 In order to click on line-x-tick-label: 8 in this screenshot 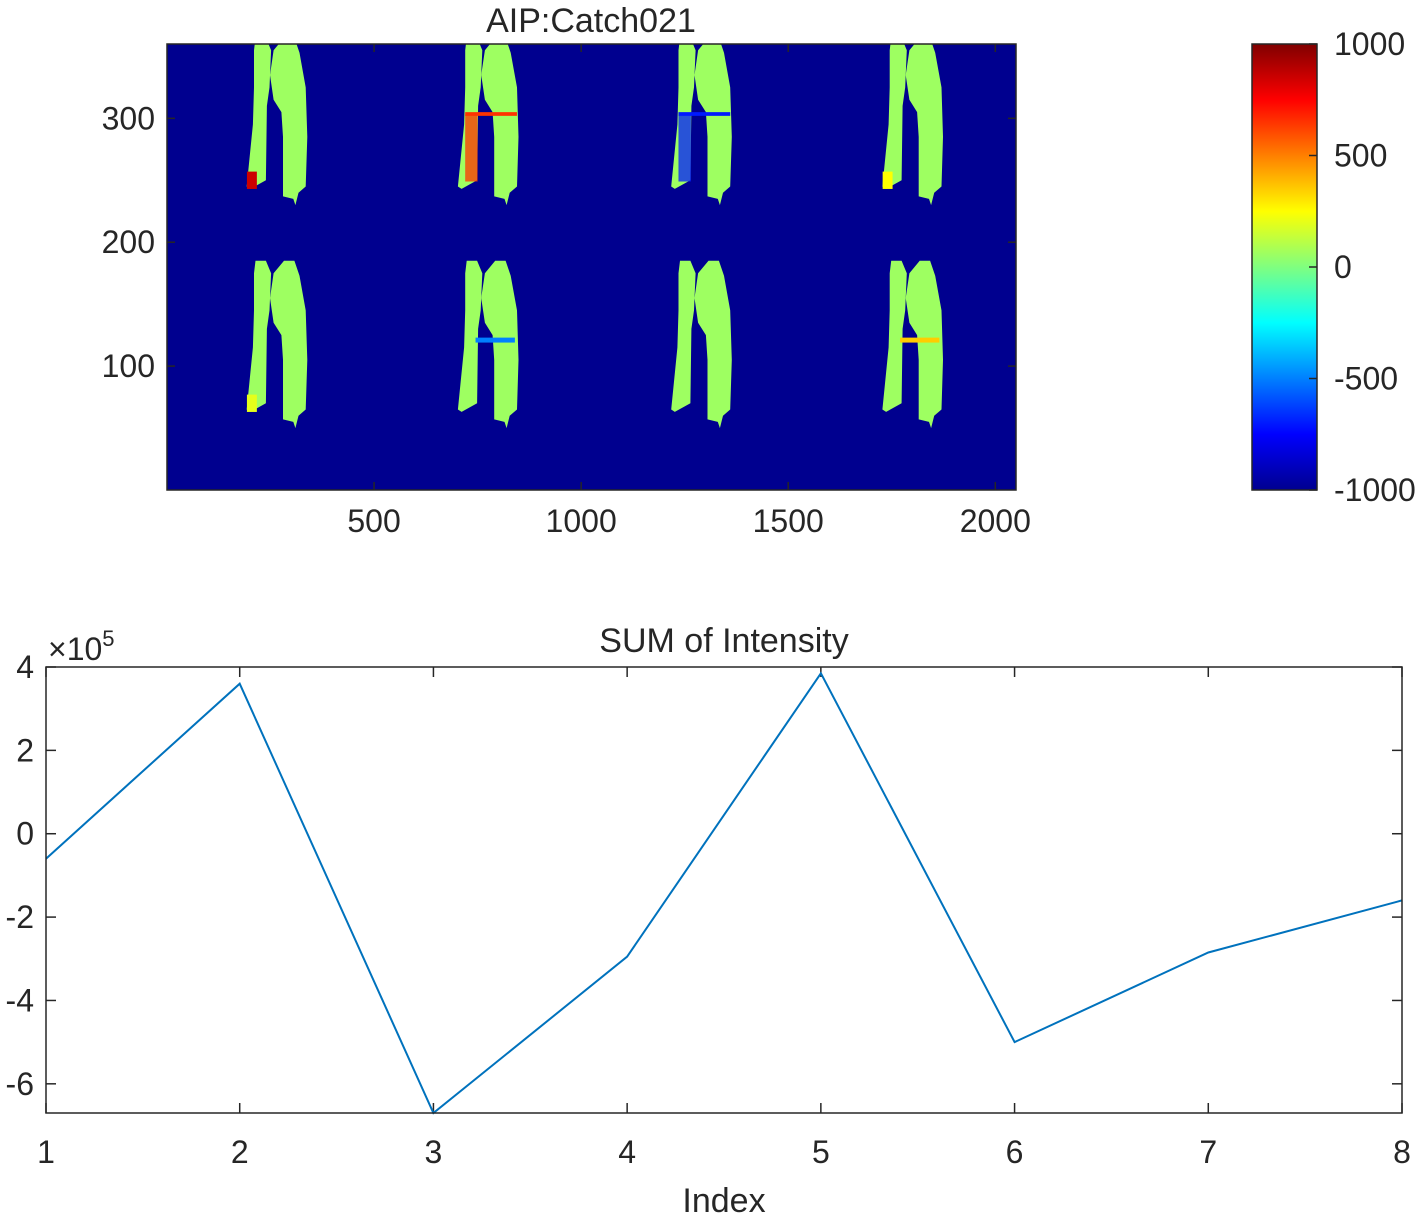, I will do `click(1402, 1152)`.